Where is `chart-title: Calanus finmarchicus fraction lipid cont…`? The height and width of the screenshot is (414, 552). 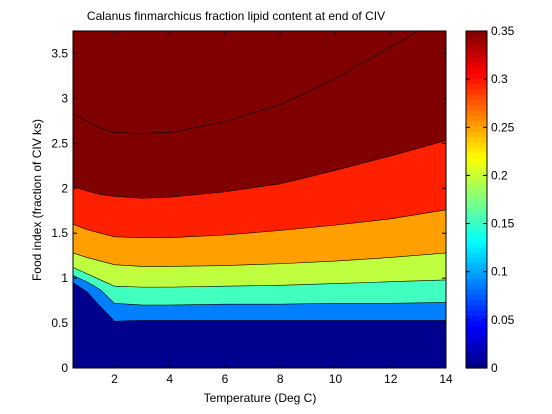
chart-title: Calanus finmarchicus fraction lipid cont… is located at coordinates (236, 16).